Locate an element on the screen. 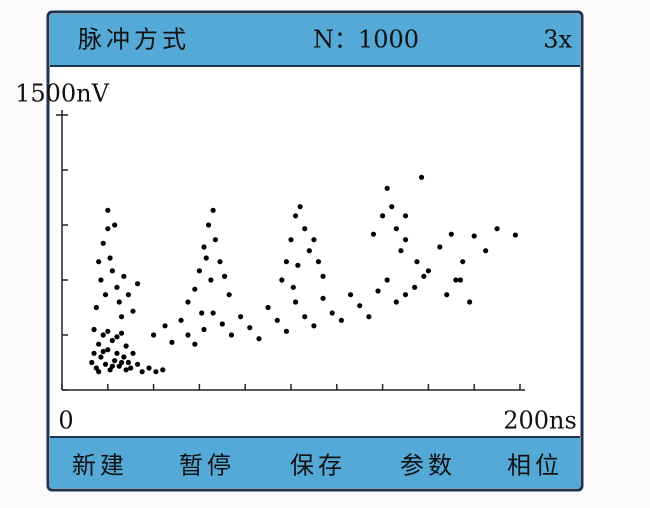  mode-label: 脉冲方式 is located at coordinates (134, 40).